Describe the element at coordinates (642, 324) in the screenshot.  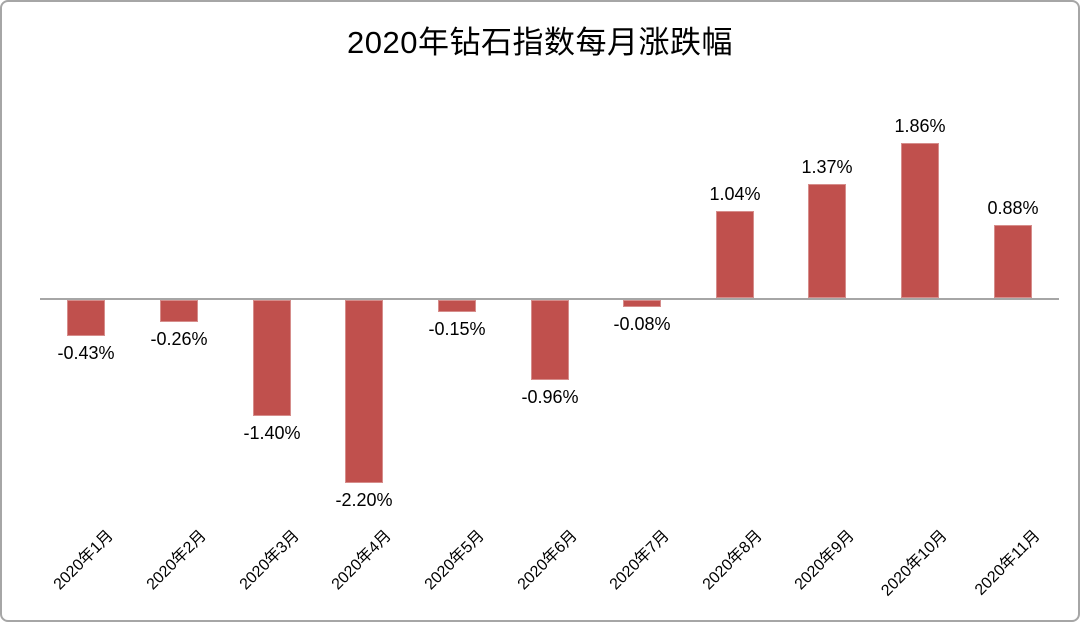
I see `bar-value-label: -0.08%` at that location.